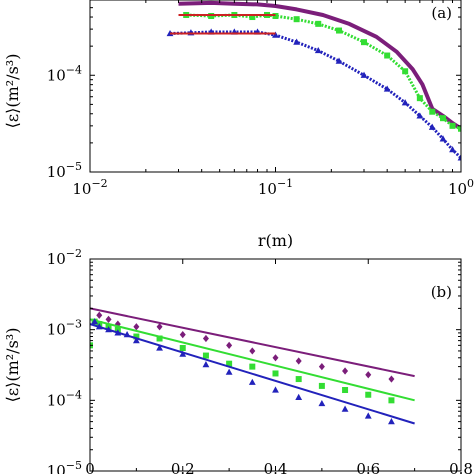 This screenshot has height=474, width=474. I want to click on x-tick-label: 0, so click(90, 467).